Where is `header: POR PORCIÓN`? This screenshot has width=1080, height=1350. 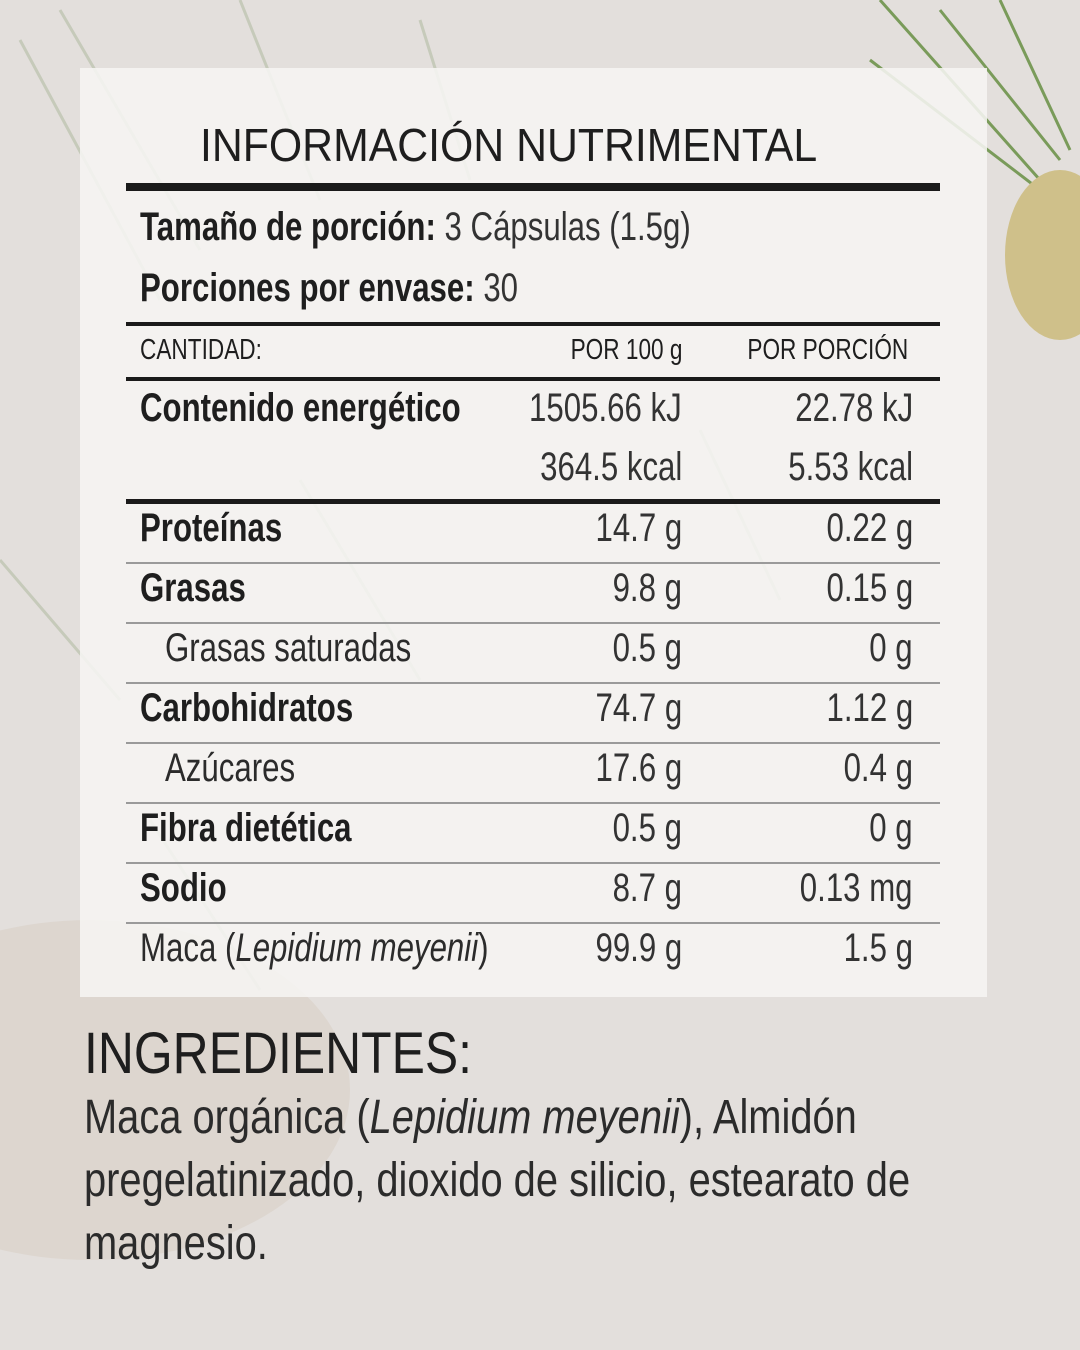
header: POR PORCIÓN is located at coordinates (827, 350).